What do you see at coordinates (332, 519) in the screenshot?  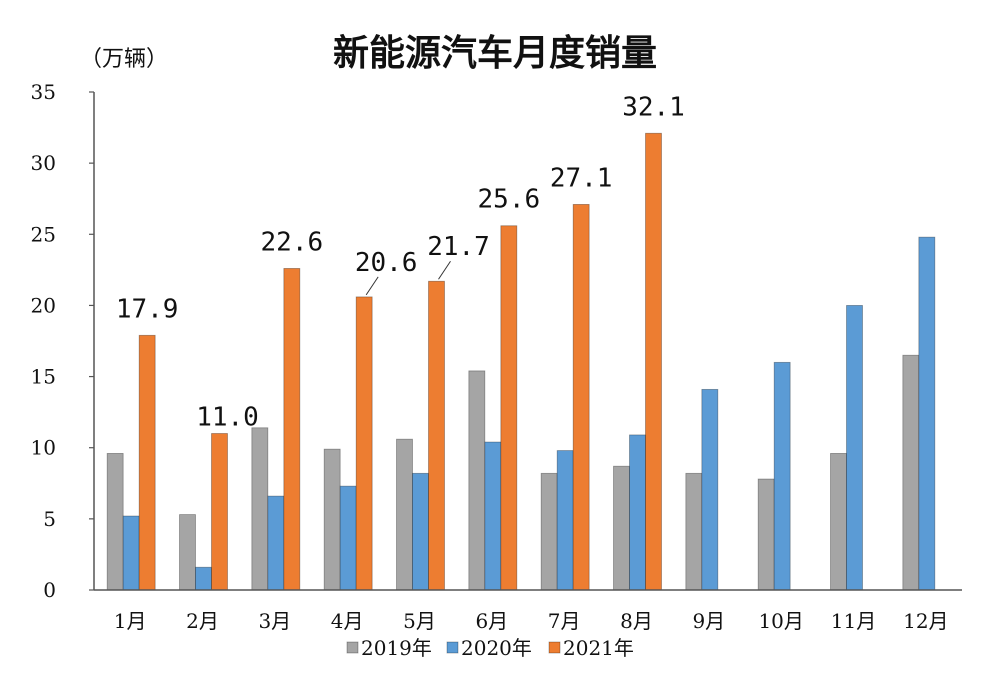 I see `bar-2019年-4月` at bounding box center [332, 519].